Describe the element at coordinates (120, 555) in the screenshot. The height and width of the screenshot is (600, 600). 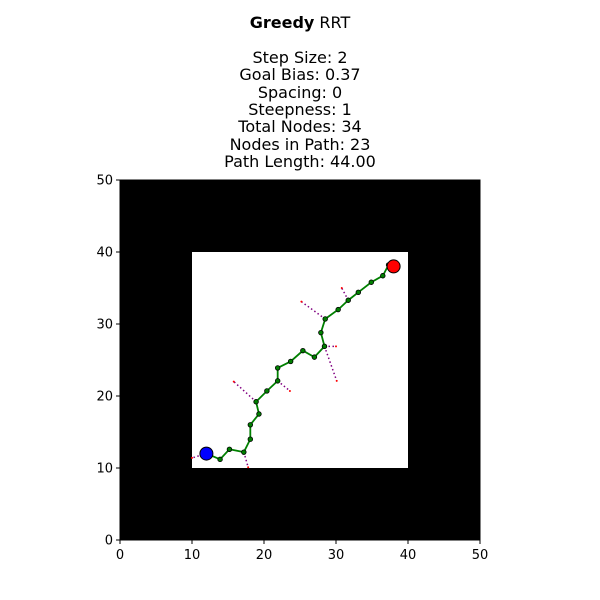
I see `x-tick-label: 0` at that location.